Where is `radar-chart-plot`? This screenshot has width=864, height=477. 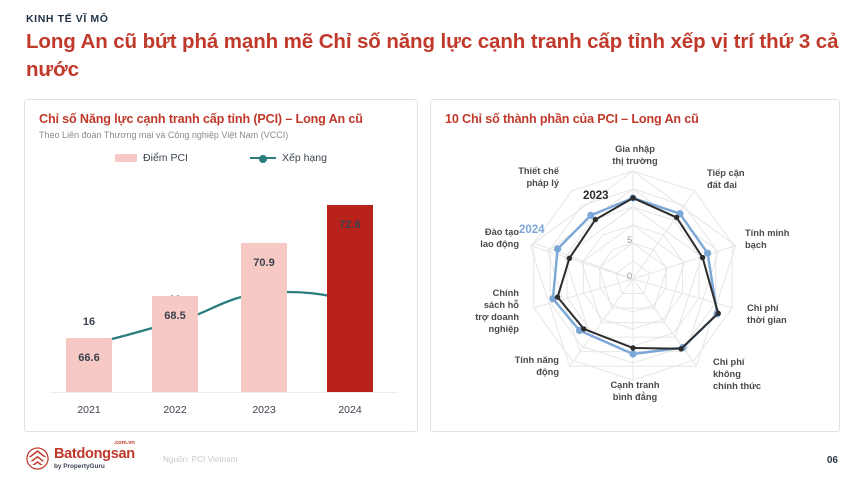 radar-chart-plot is located at coordinates (633, 275).